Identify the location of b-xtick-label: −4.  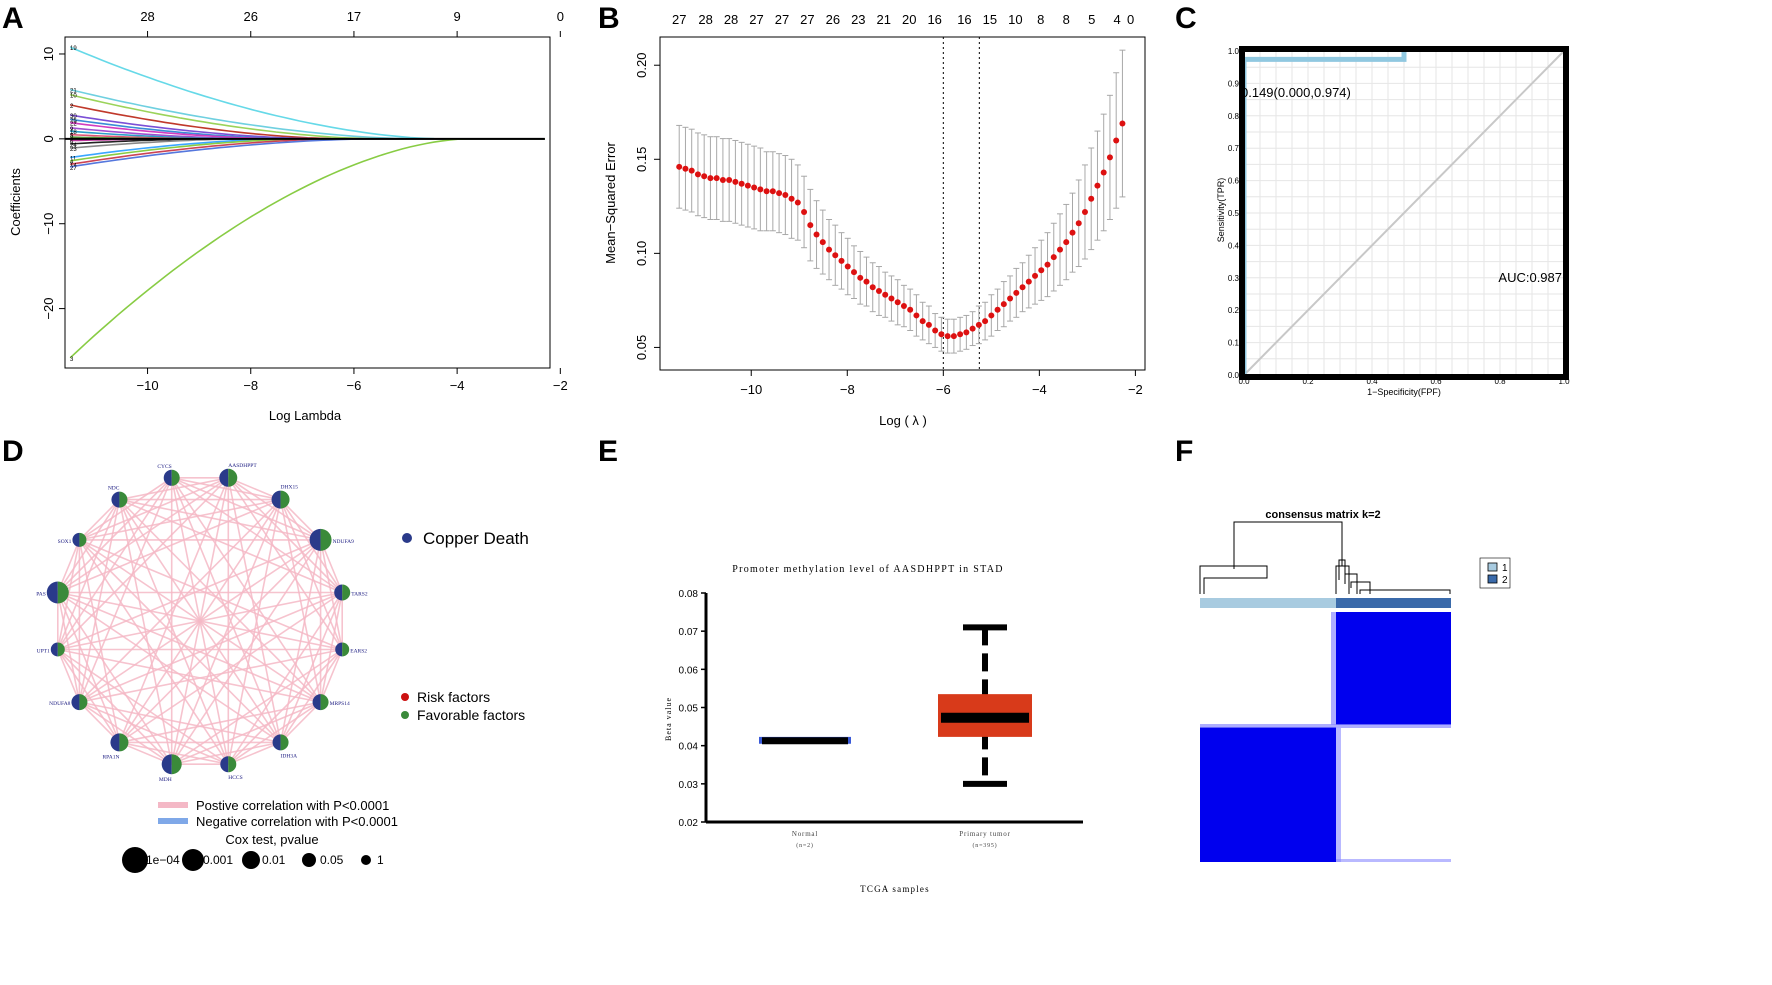
(1039, 389).